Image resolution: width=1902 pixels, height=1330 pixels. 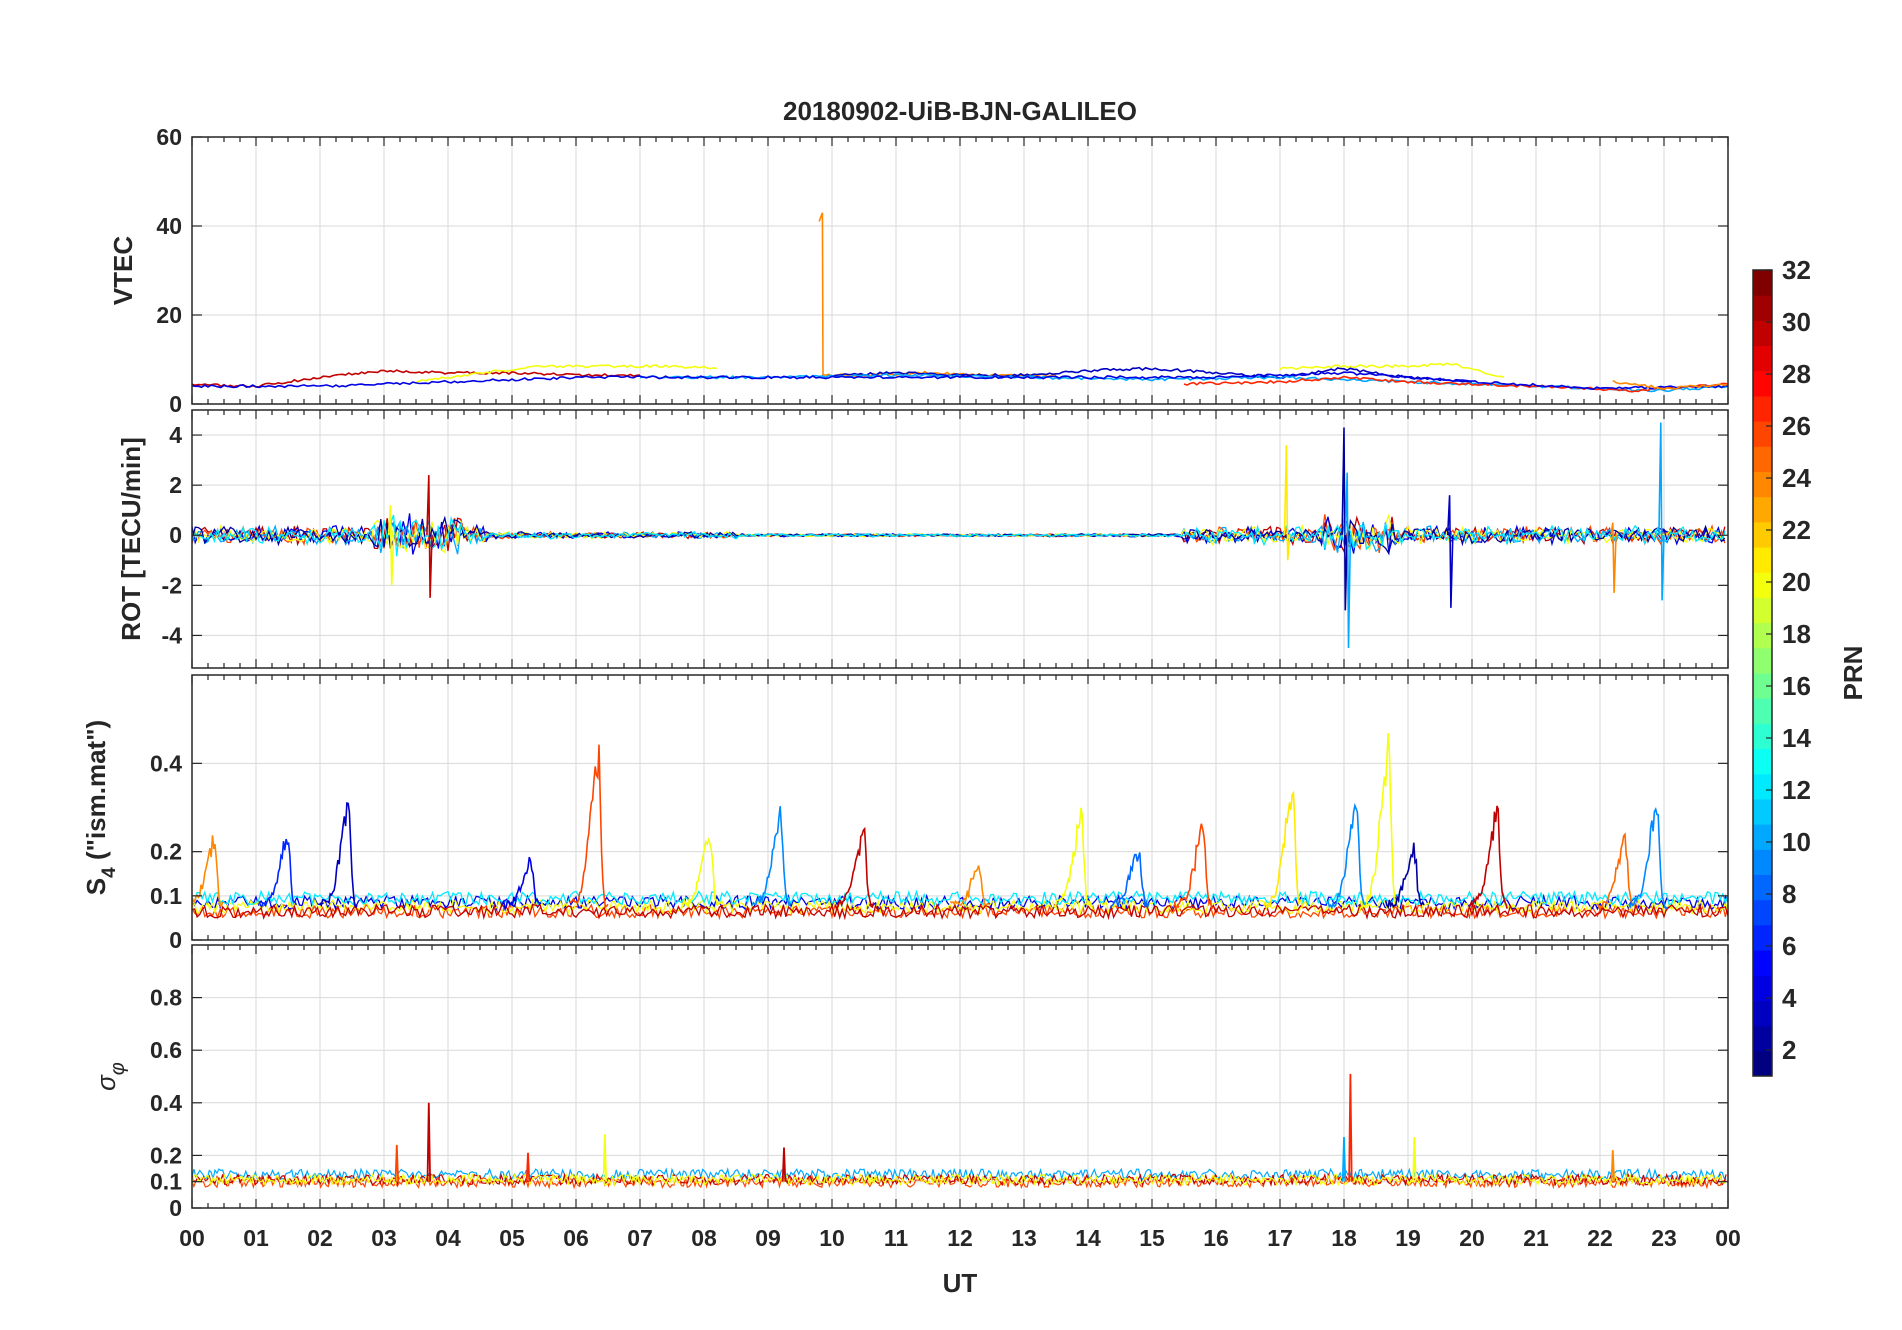 What do you see at coordinates (1796, 582) in the screenshot?
I see `colorbar-tick-label: 20` at bounding box center [1796, 582].